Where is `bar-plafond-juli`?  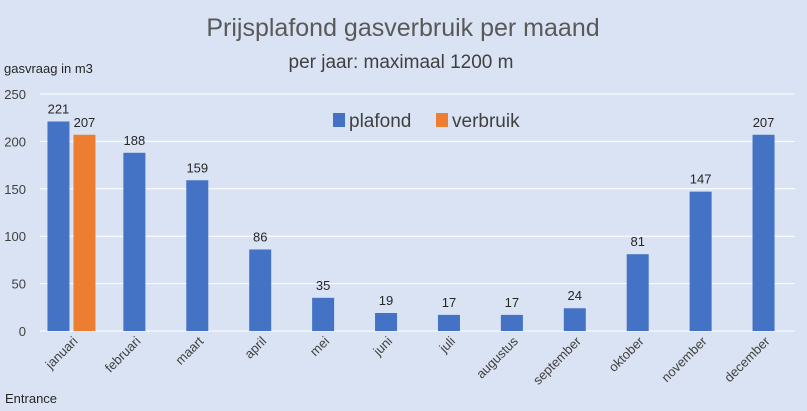 bar-plafond-juli is located at coordinates (448, 322).